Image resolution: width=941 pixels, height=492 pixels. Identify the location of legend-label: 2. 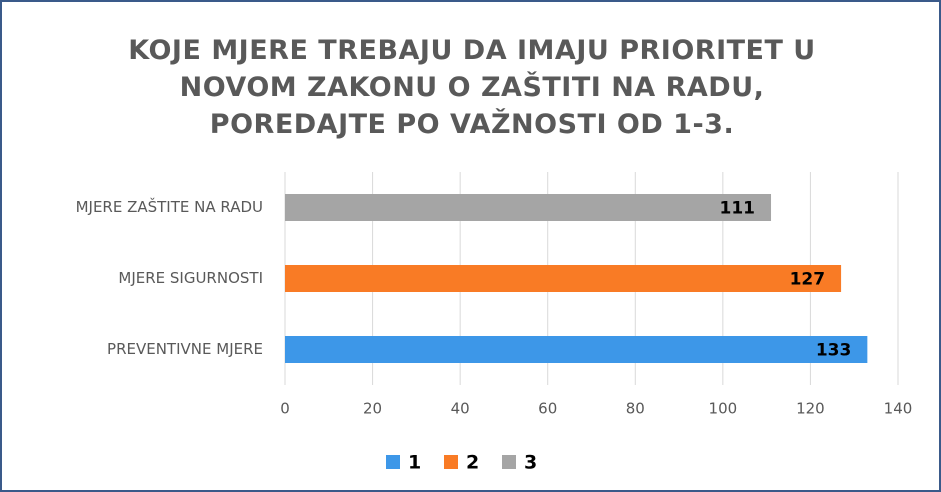
(472, 463).